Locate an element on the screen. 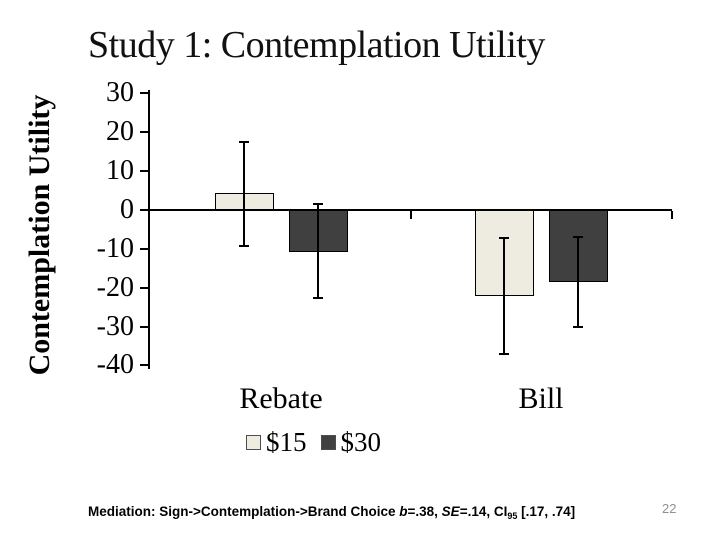 This screenshot has width=720, height=540. y-tick-label: 0 is located at coordinates (127, 209).